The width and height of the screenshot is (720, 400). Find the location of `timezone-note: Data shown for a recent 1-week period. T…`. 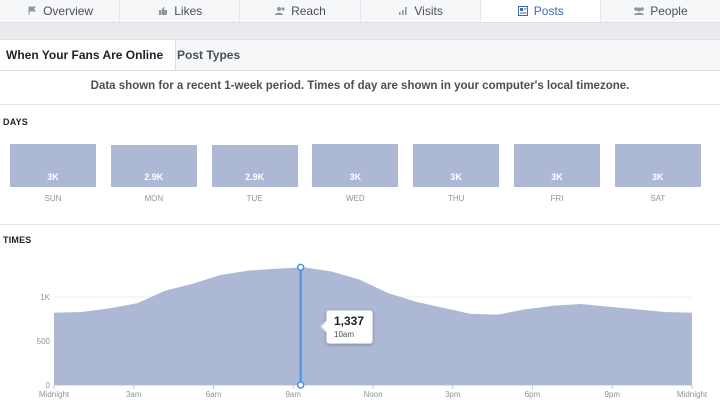

timezone-note: Data shown for a recent 1-week period. T… is located at coordinates (360, 86).